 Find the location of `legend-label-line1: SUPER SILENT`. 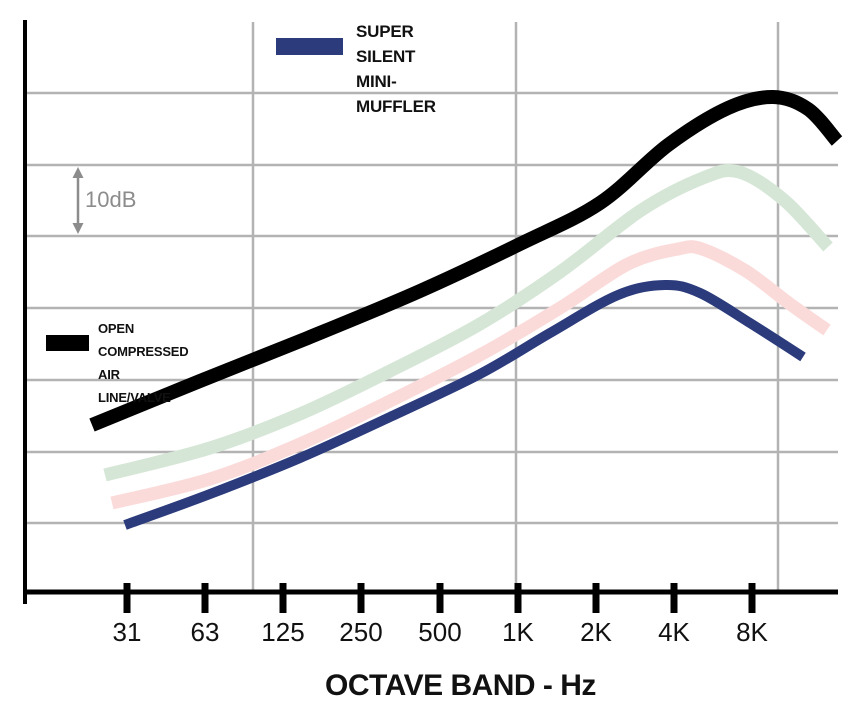

legend-label-line1: SUPER SILENT is located at coordinates (386, 44).